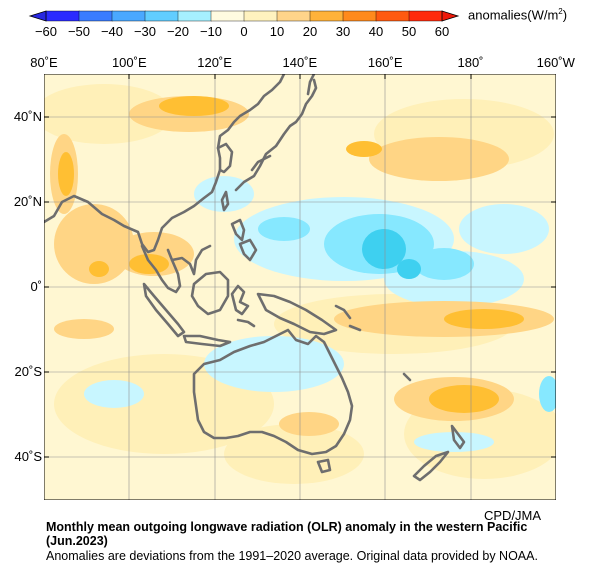 The image size is (600, 570). What do you see at coordinates (310, 31) in the screenshot?
I see `colorbar-tick-label: 20` at bounding box center [310, 31].